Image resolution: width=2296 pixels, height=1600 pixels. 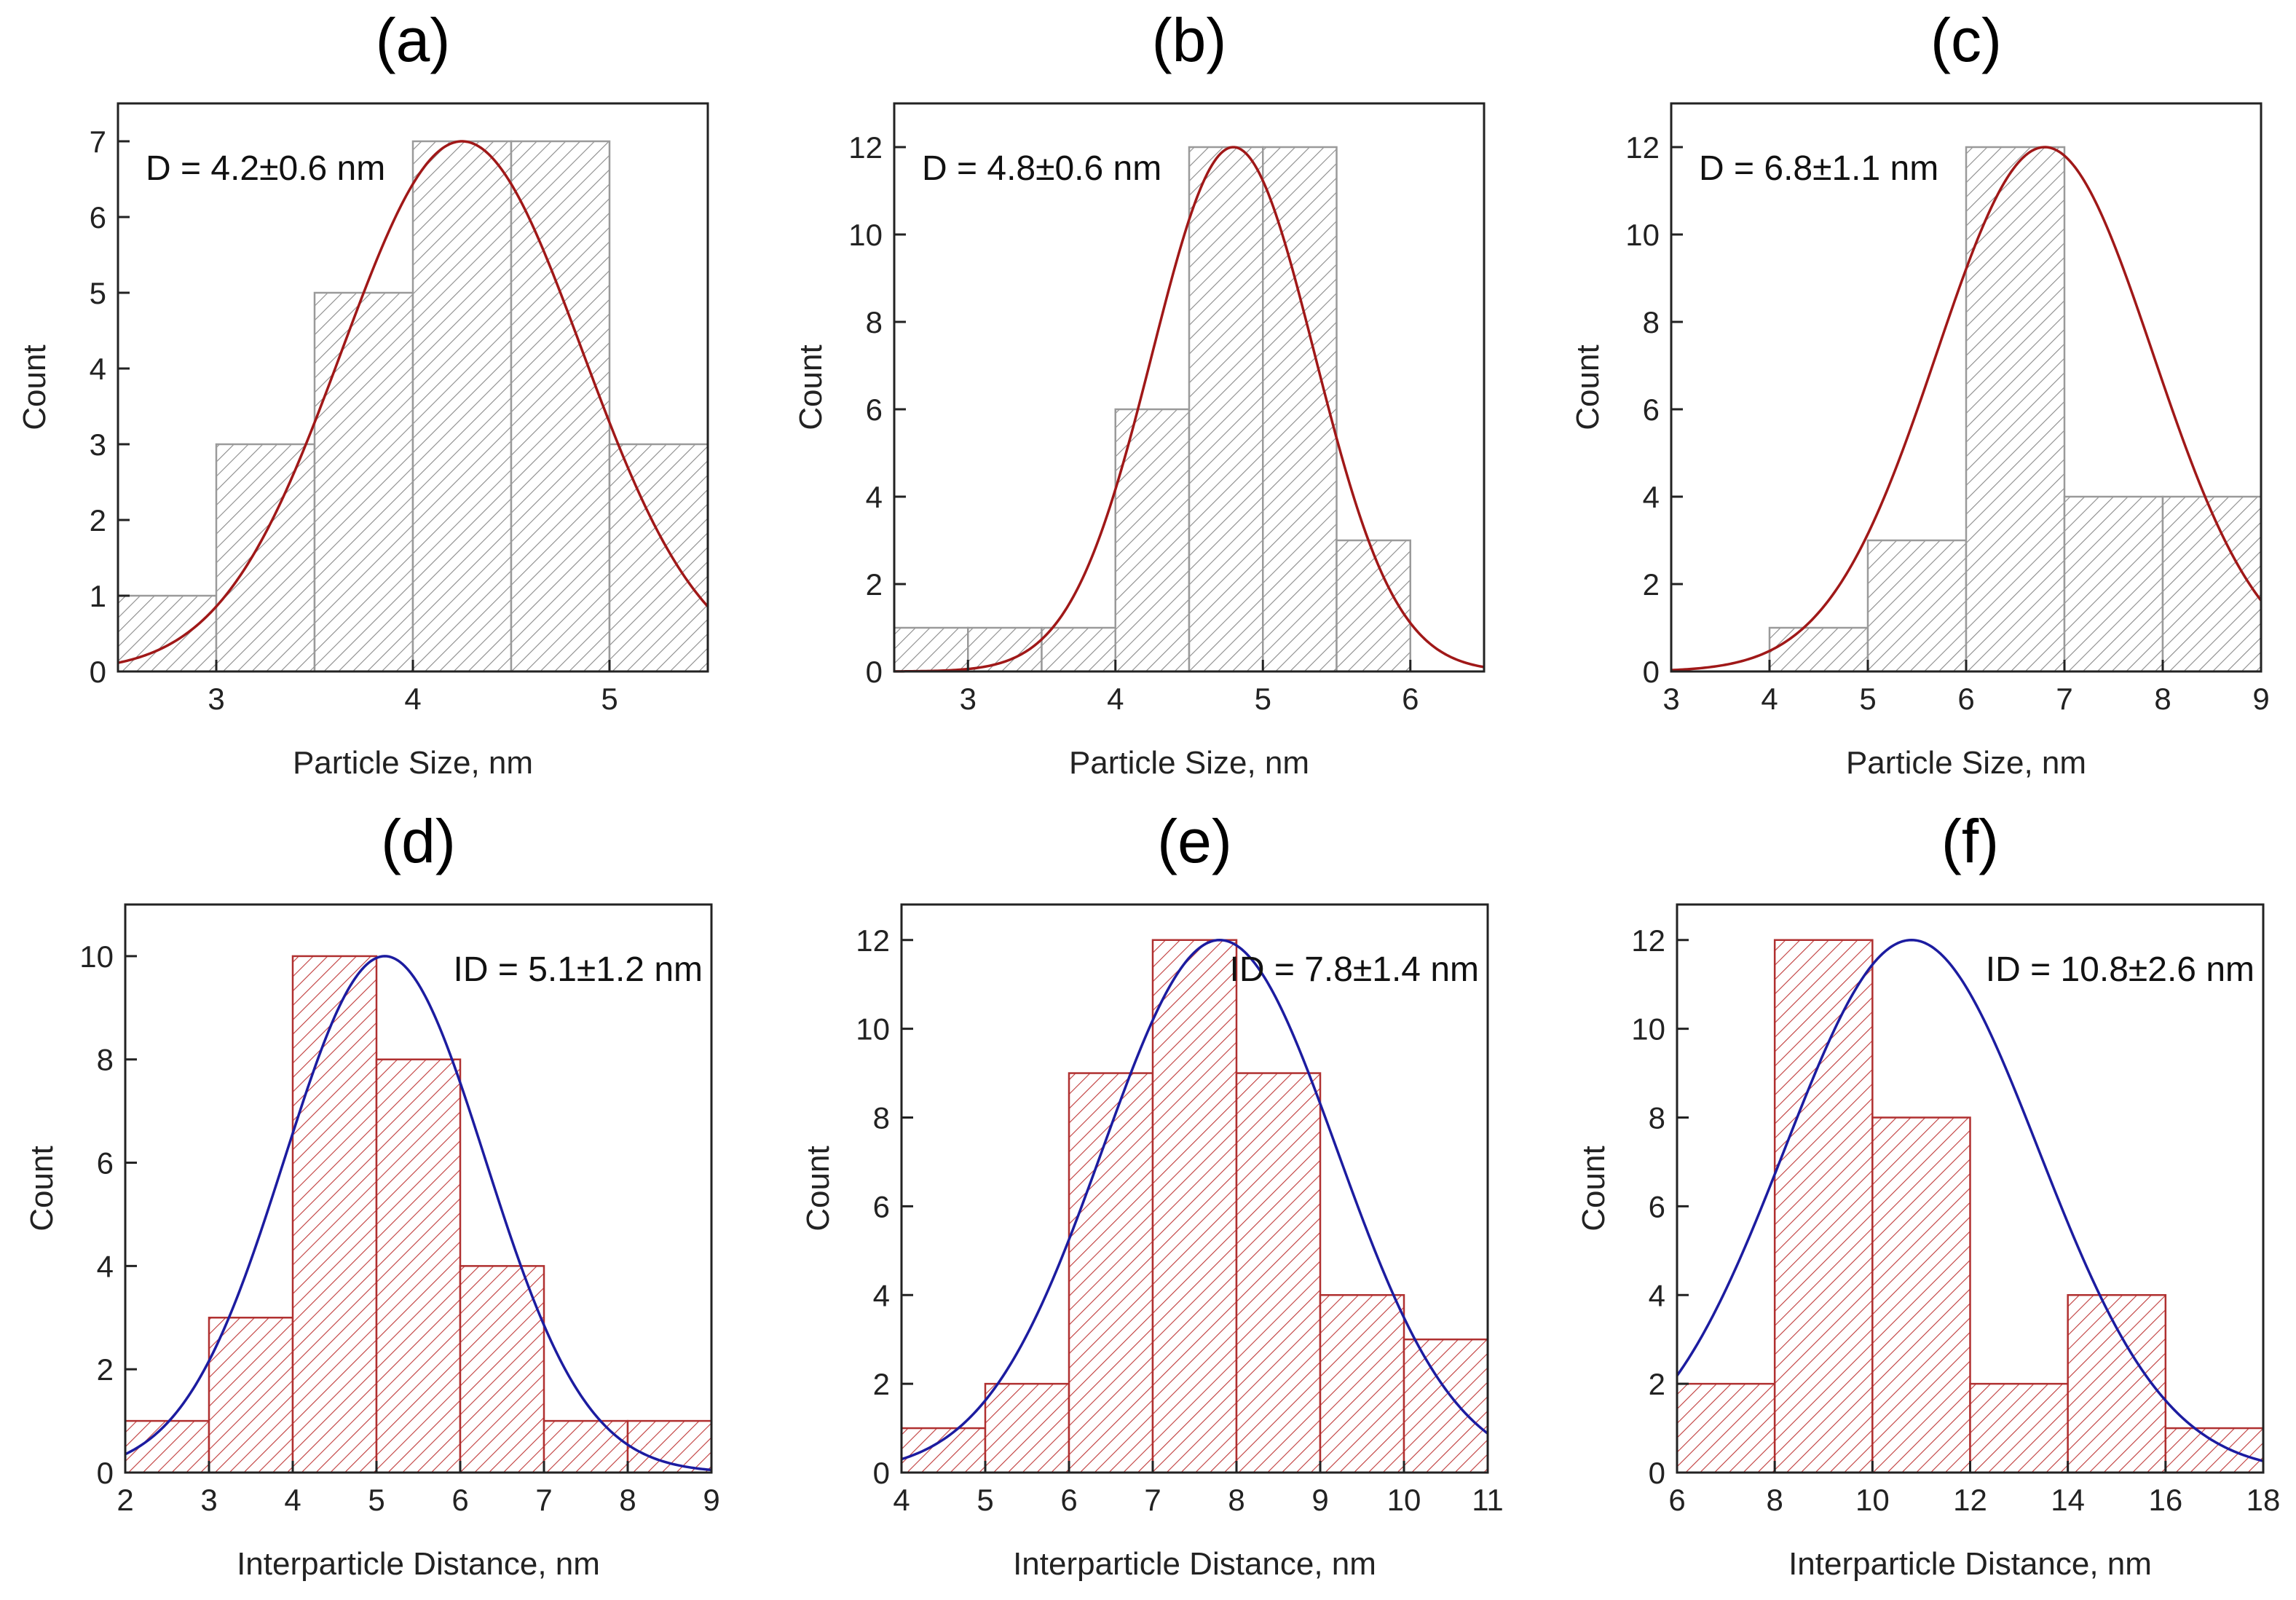 What do you see at coordinates (98, 293) in the screenshot?
I see `y-tick-label: 5` at bounding box center [98, 293].